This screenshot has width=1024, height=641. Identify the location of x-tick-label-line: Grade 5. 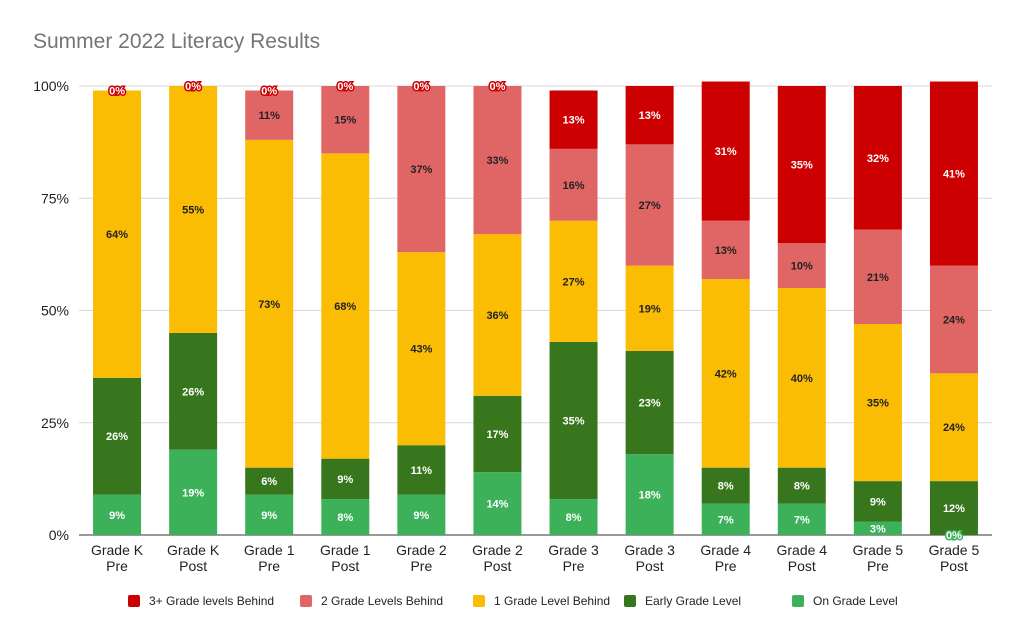
(878, 550).